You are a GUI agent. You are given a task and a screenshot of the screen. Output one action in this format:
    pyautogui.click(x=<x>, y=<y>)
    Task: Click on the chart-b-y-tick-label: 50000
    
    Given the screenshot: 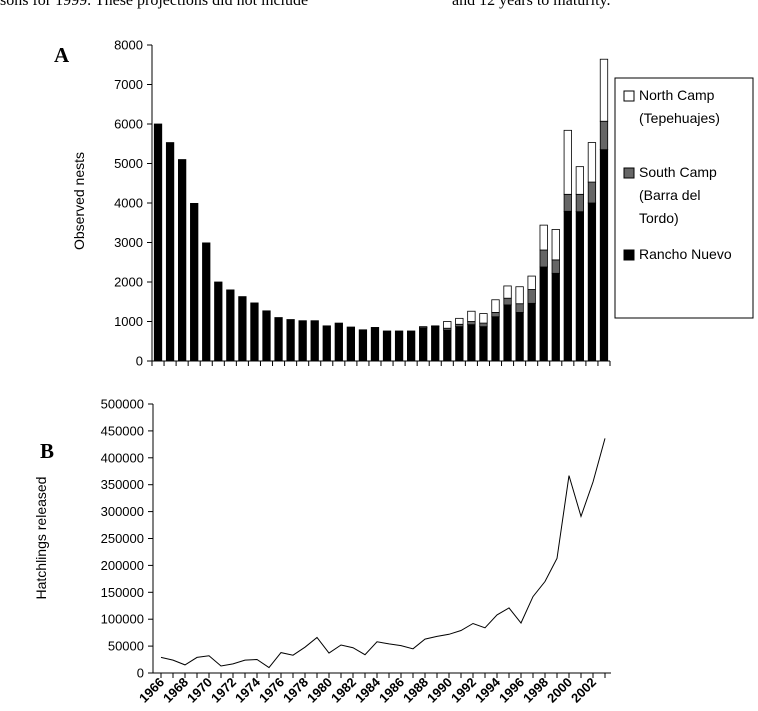 What is the action you would take?
    pyautogui.click(x=126, y=646)
    